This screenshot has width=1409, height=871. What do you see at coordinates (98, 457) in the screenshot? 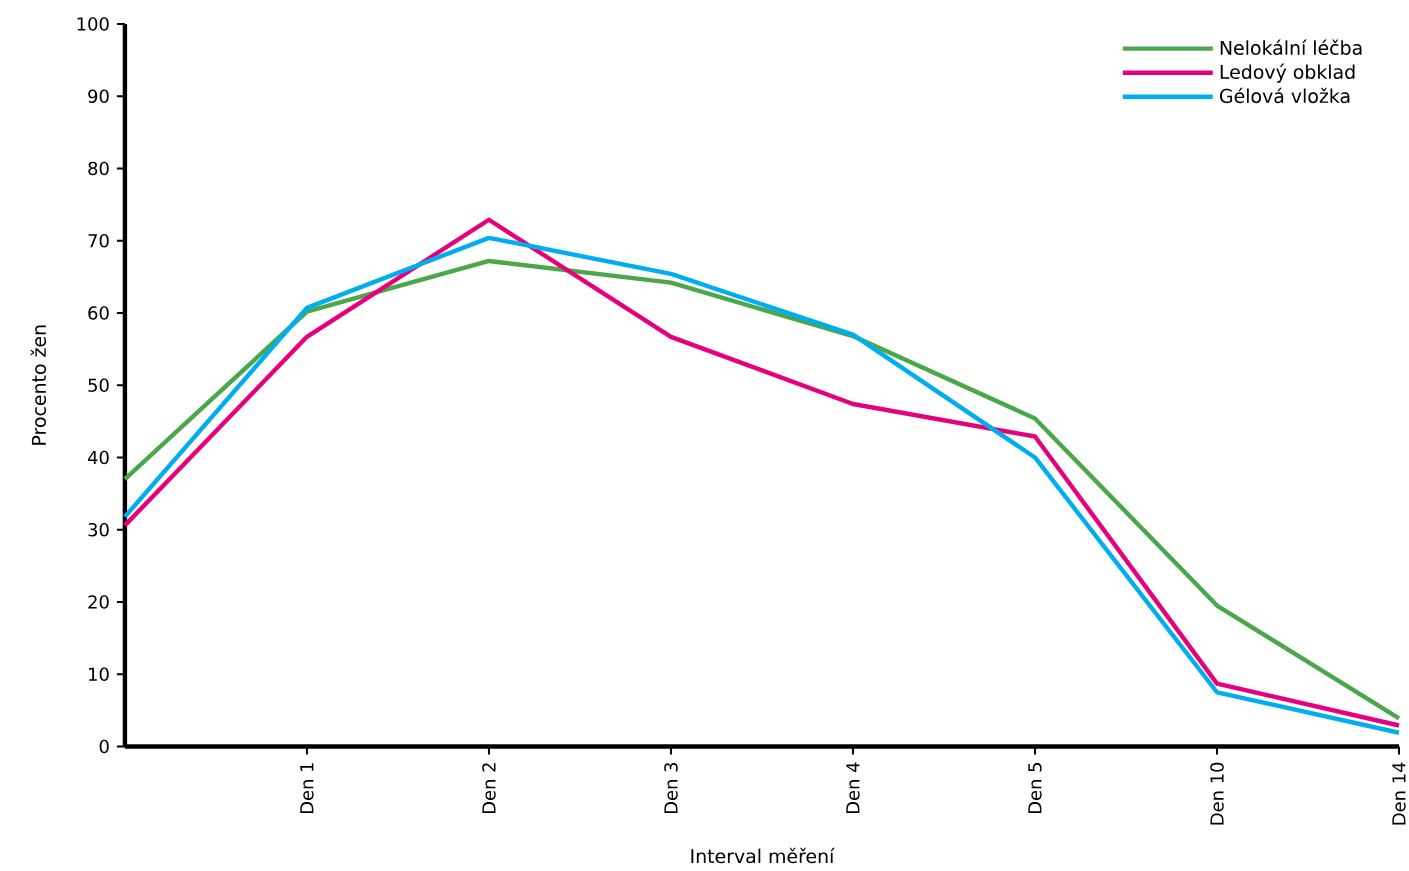
I see `y-tick-label: 40` at bounding box center [98, 457].